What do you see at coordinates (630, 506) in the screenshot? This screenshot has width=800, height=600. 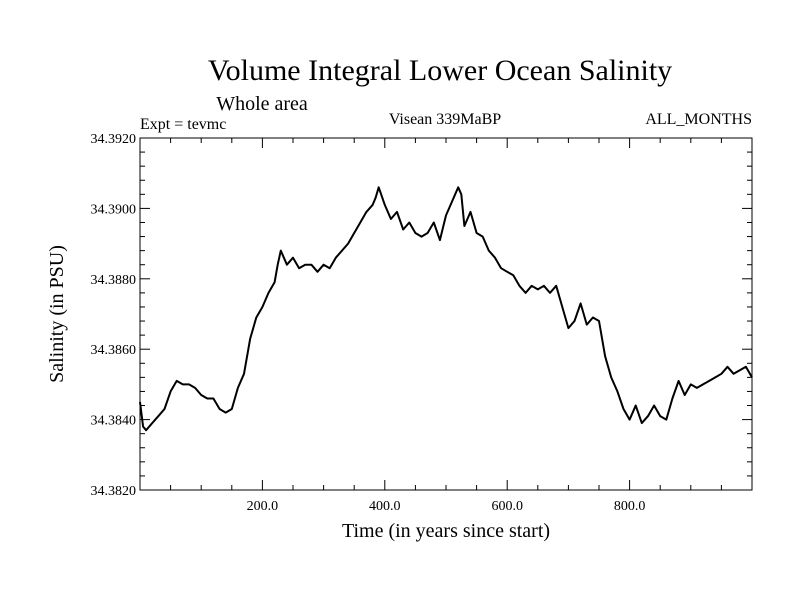 I see `x-tick-label: 800.0` at bounding box center [630, 506].